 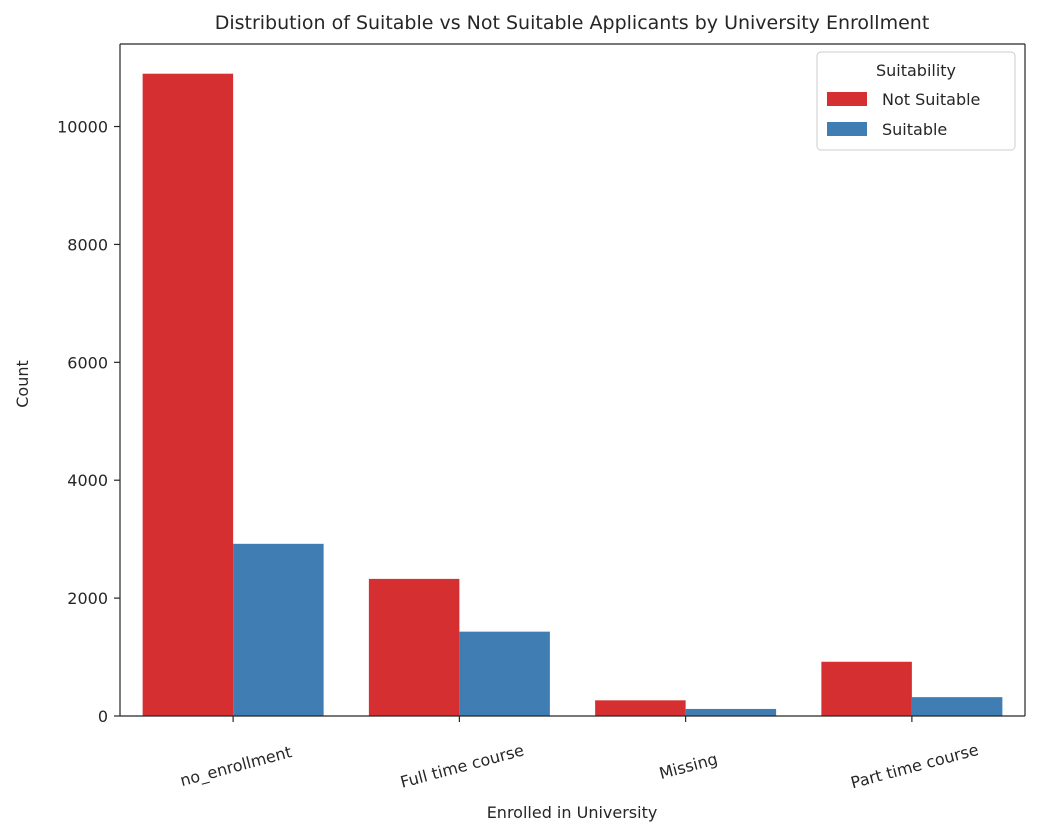 What do you see at coordinates (640, 708) in the screenshot?
I see `bar-not-suitable-missing` at bounding box center [640, 708].